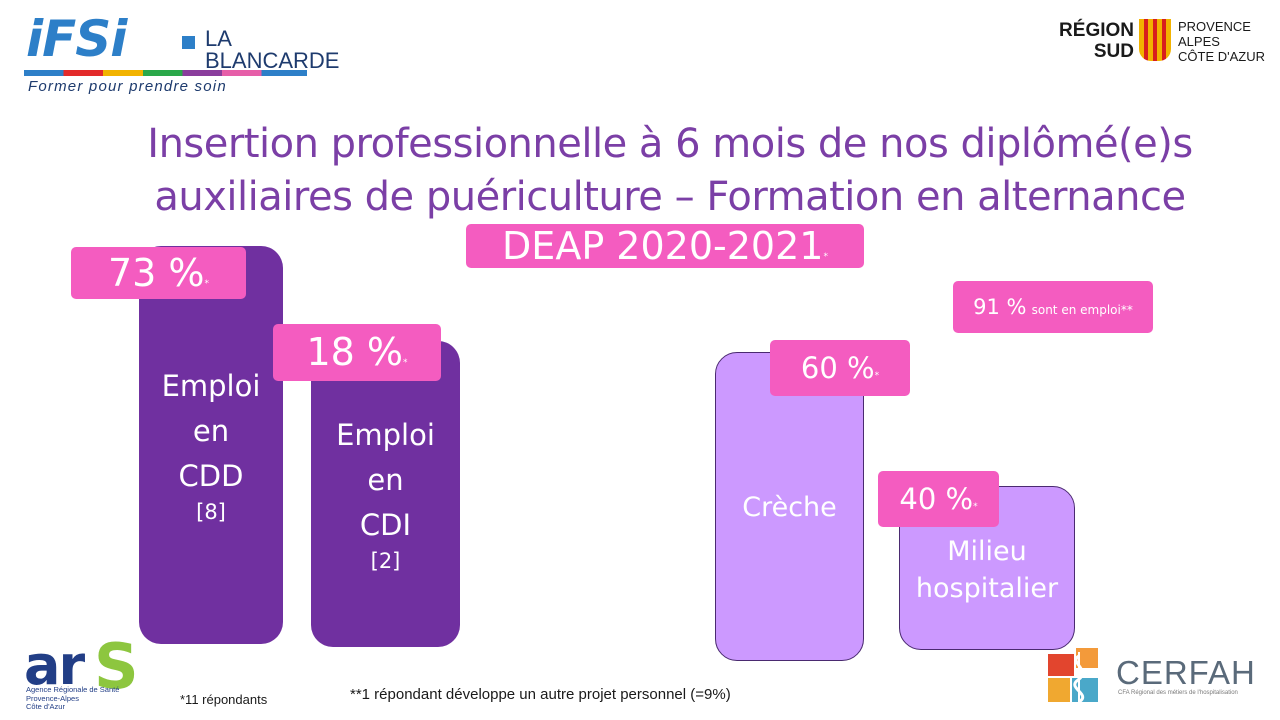 The width and height of the screenshot is (1280, 720). Describe the element at coordinates (165, 73) in the screenshot. I see `ifsi-logo-stripe` at that location.